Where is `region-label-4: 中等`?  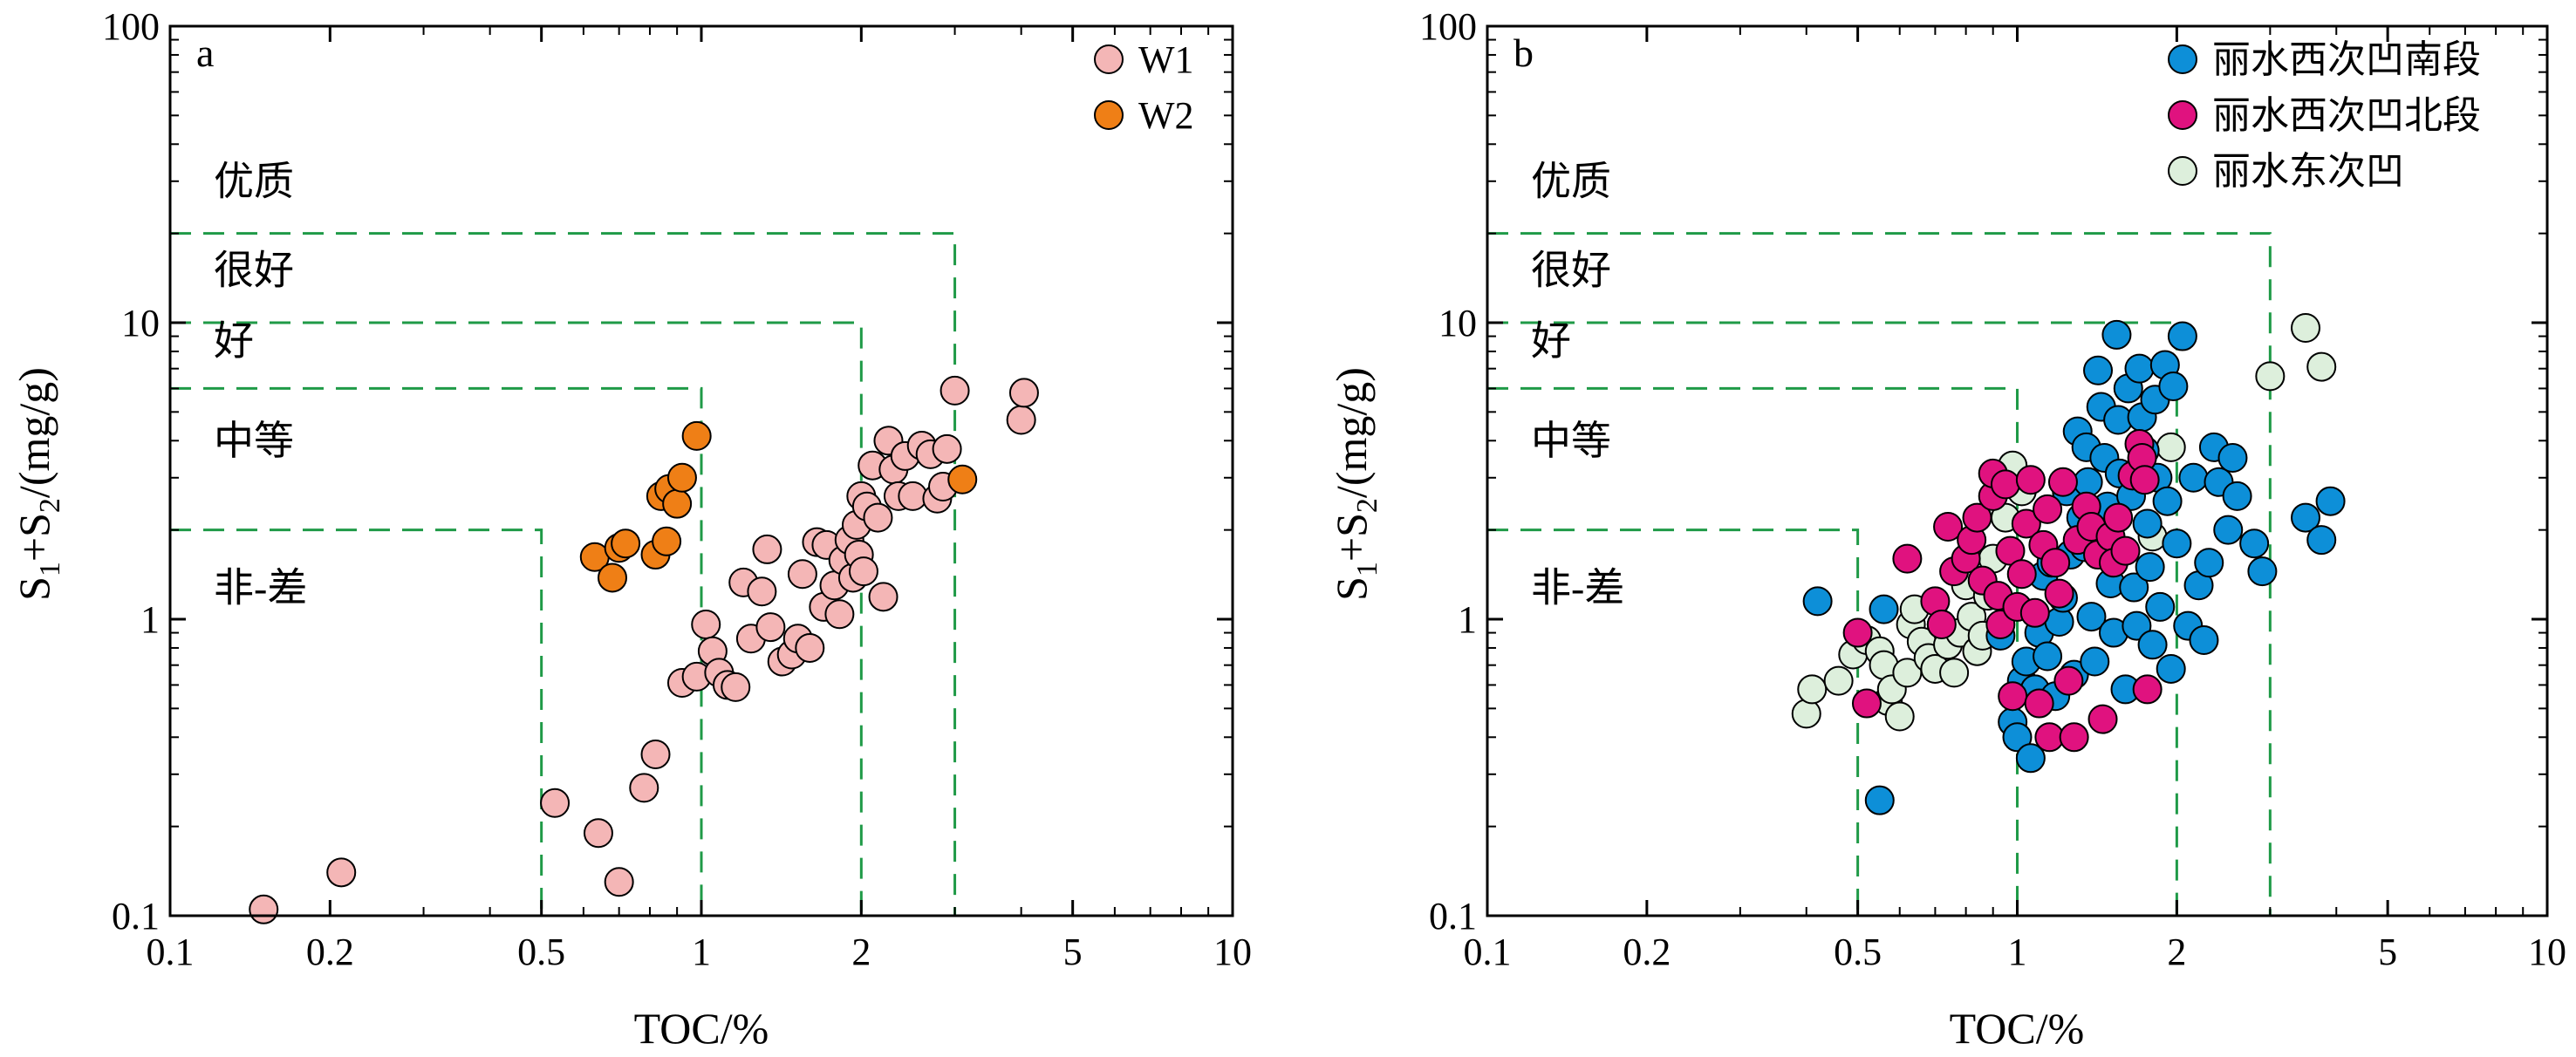
region-label-4: 中等 is located at coordinates (1571, 441).